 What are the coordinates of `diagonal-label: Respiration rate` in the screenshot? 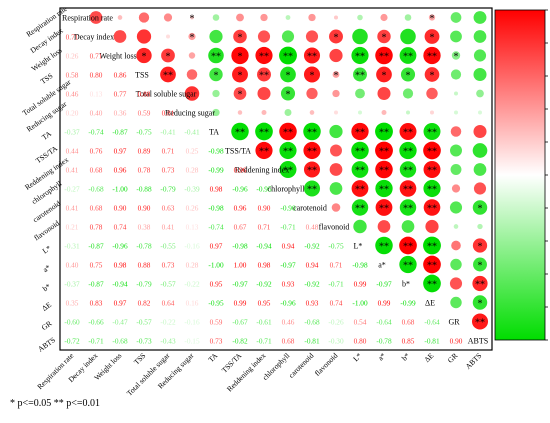 It's located at (87, 18).